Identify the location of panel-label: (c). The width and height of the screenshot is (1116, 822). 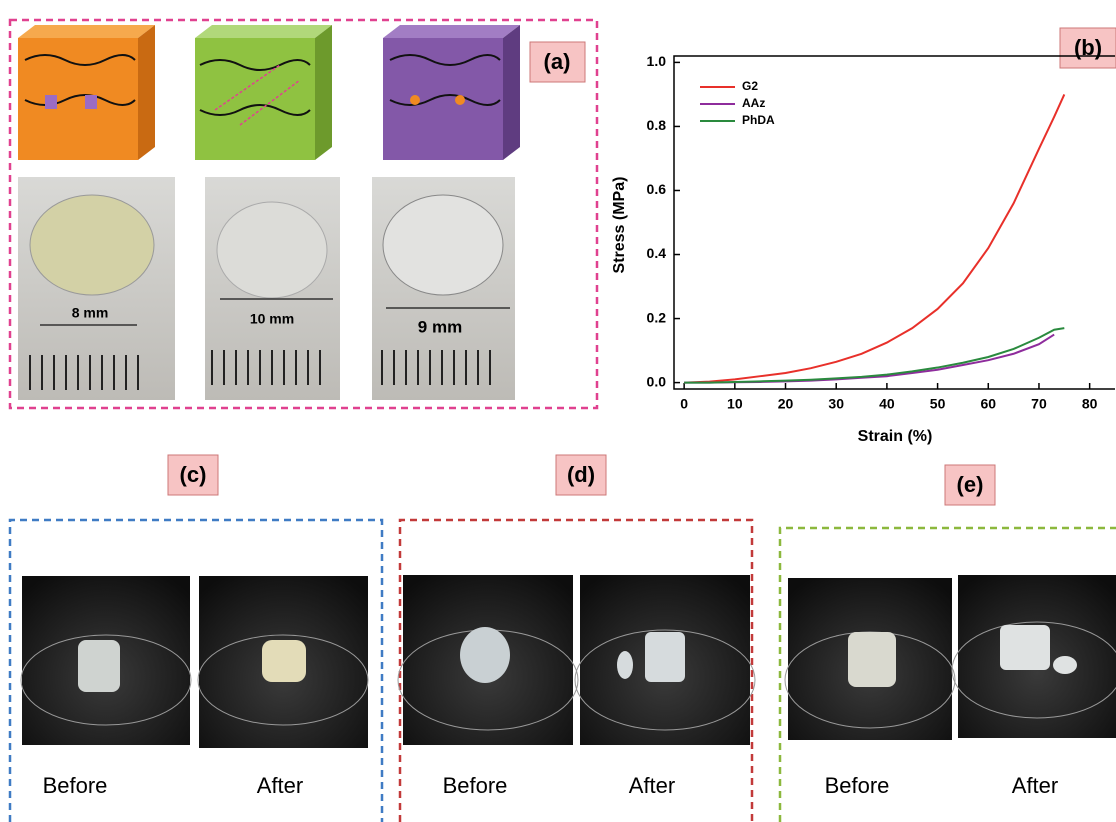
(193, 474).